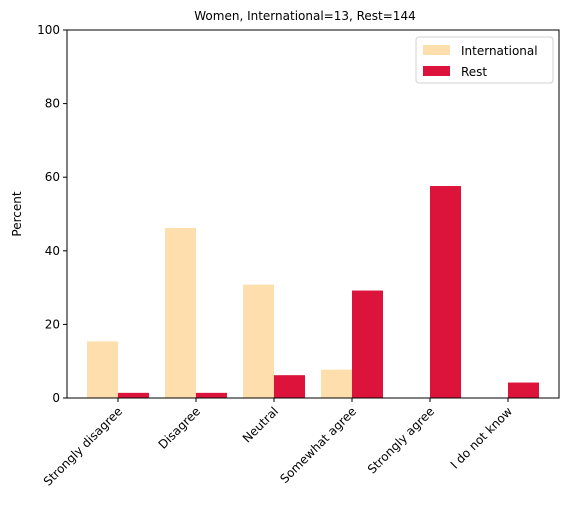 The height and width of the screenshot is (514, 571). What do you see at coordinates (52, 104) in the screenshot?
I see `y-tick-label-4: 80` at bounding box center [52, 104].